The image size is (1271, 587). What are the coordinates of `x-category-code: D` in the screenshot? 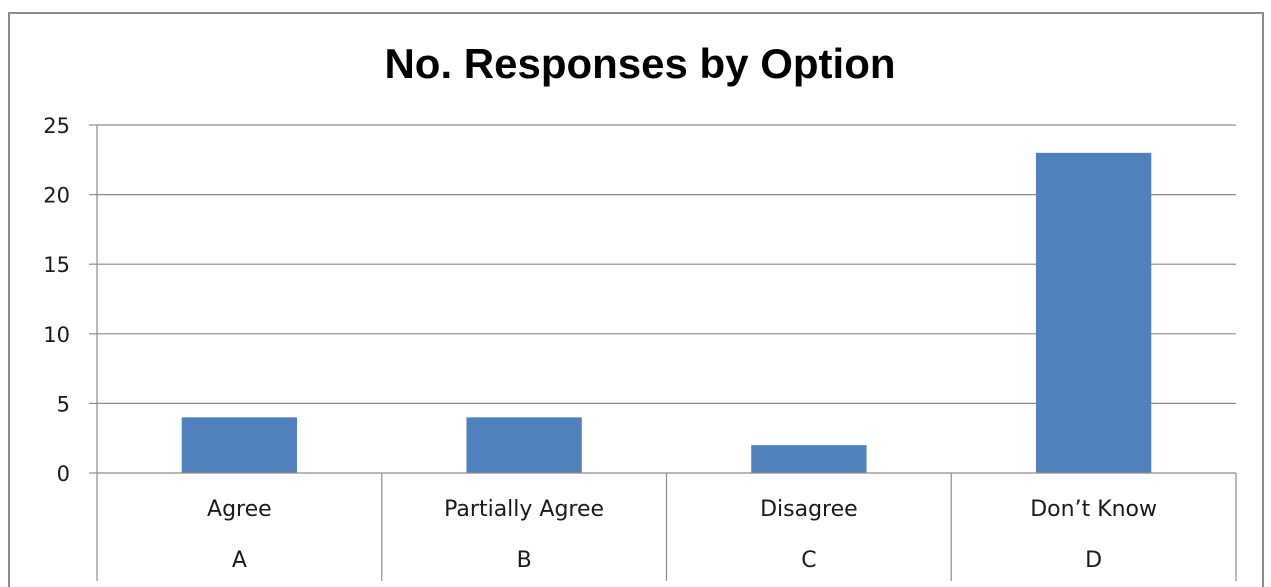 It's located at (1093, 560).